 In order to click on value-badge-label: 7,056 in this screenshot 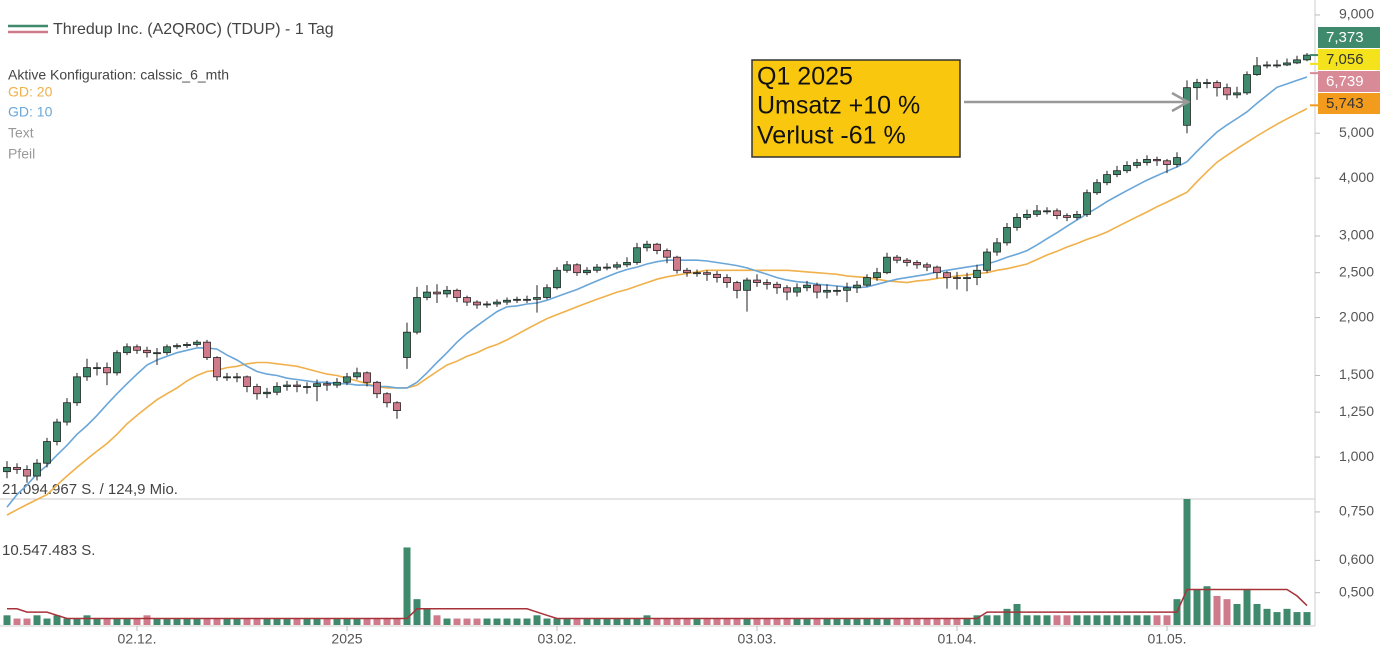, I will do `click(1345, 59)`.